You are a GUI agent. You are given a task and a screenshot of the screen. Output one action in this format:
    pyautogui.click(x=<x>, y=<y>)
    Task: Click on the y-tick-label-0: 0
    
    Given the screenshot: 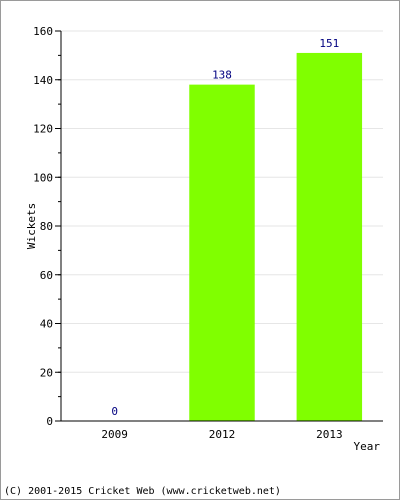 What is the action you would take?
    pyautogui.click(x=49, y=421)
    